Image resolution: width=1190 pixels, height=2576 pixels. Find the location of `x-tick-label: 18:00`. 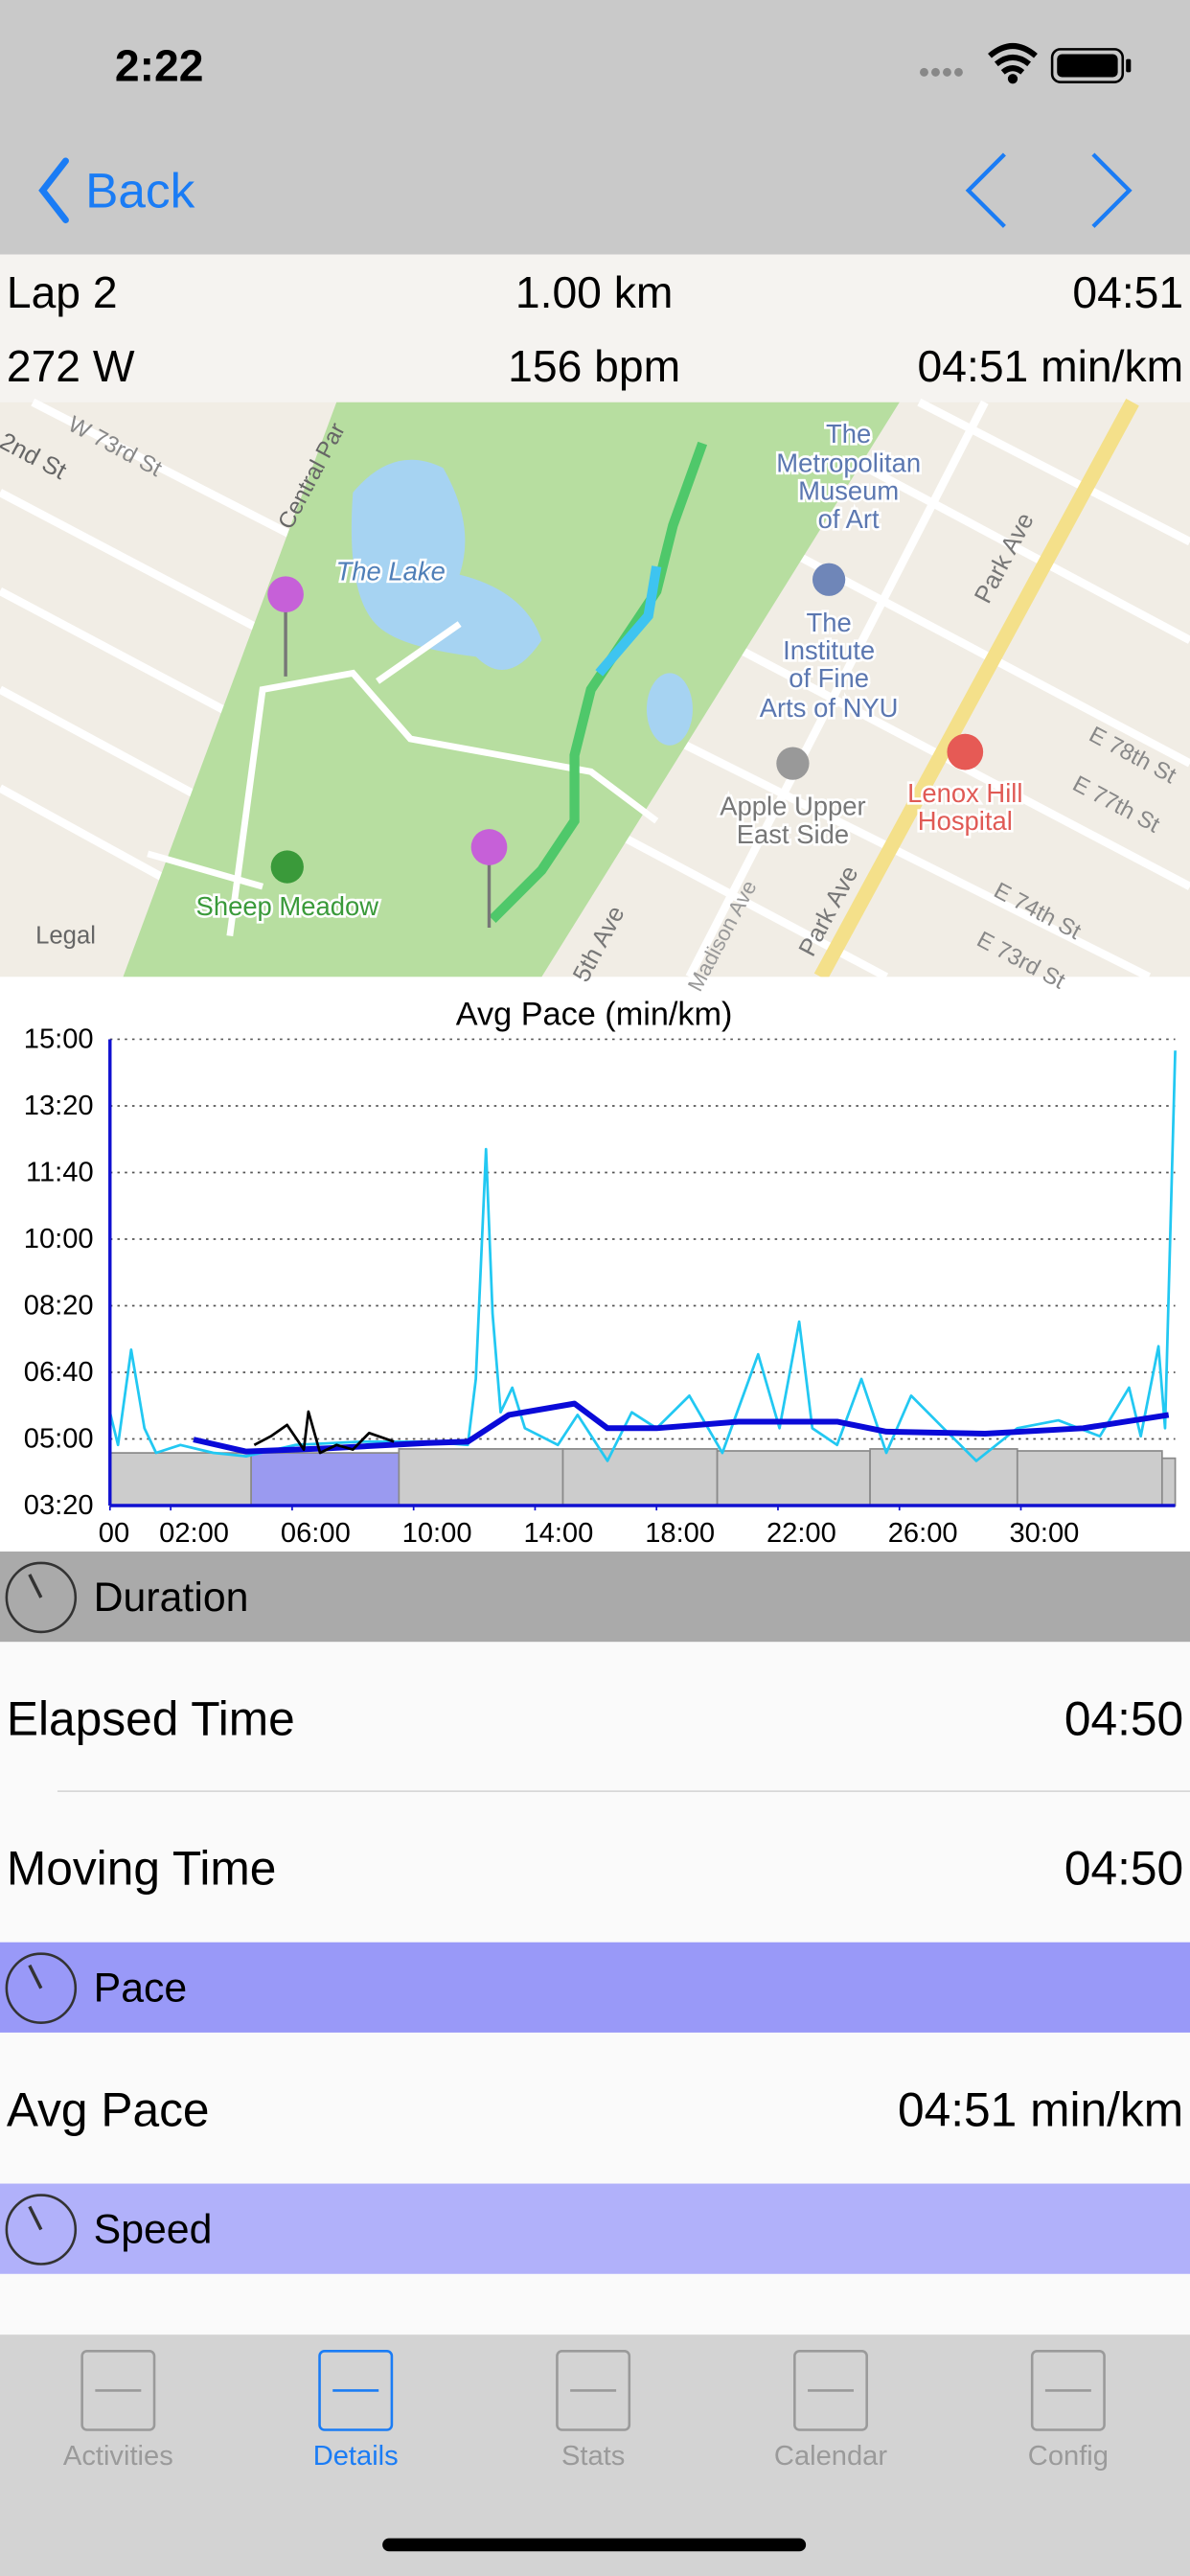

x-tick-label: 18:00 is located at coordinates (680, 1533).